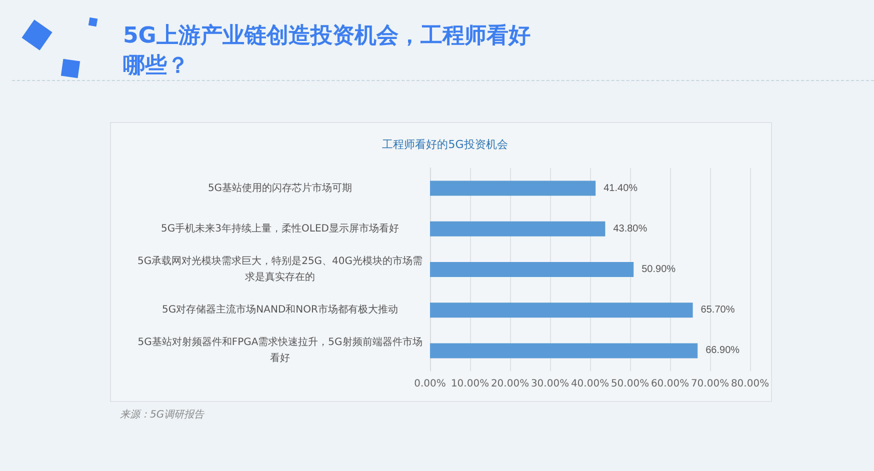 This screenshot has height=471, width=874. I want to click on source-note: 来源：5G调研报告, so click(163, 414).